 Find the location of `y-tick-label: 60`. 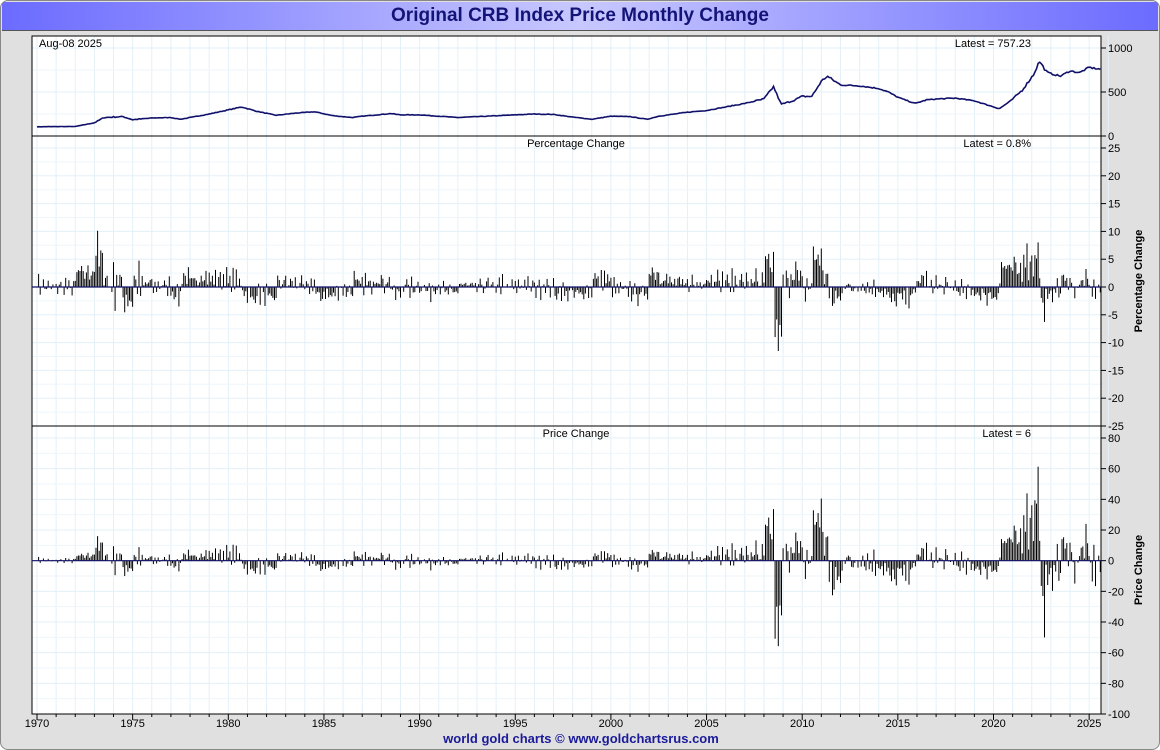

y-tick-label: 60 is located at coordinates (1114, 470).